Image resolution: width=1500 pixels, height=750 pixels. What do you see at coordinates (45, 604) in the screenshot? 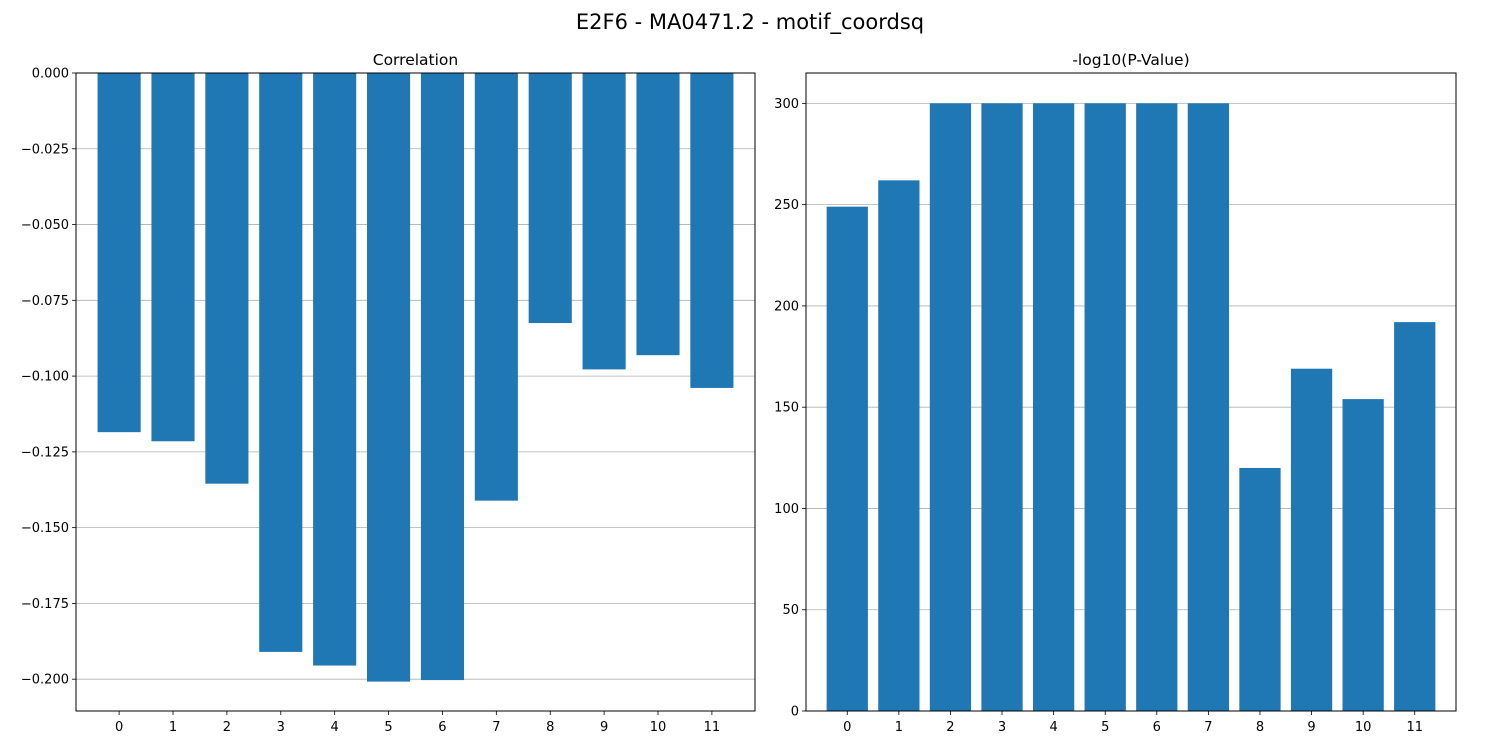
I see `y-tick-label: −0.175` at bounding box center [45, 604].